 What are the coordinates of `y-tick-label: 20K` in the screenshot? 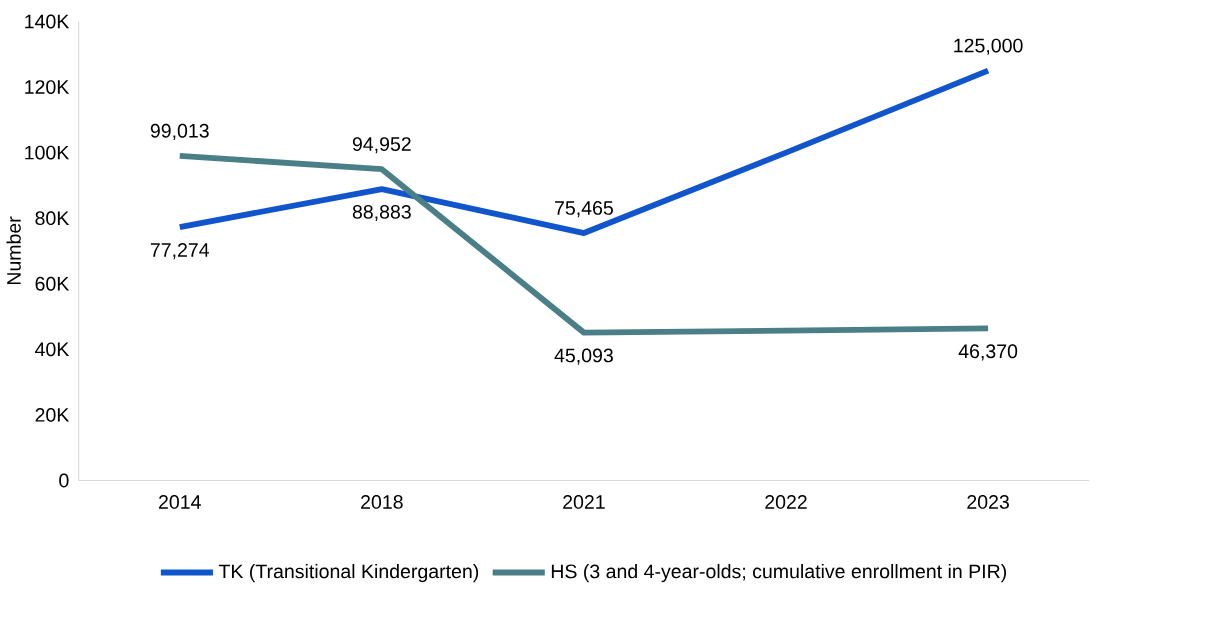 It's located at (52, 414).